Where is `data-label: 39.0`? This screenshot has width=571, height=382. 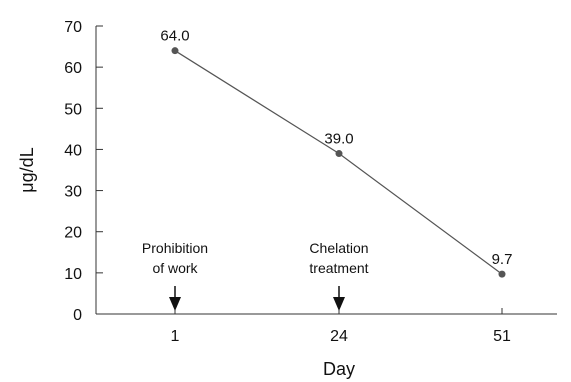
data-label: 39.0 is located at coordinates (338, 139).